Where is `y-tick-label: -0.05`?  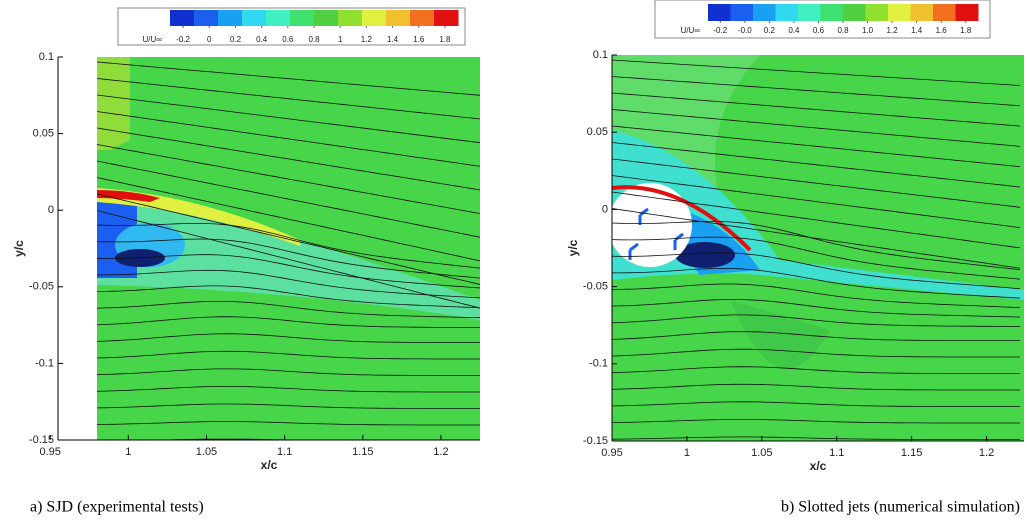 y-tick-label: -0.05 is located at coordinates (595, 287).